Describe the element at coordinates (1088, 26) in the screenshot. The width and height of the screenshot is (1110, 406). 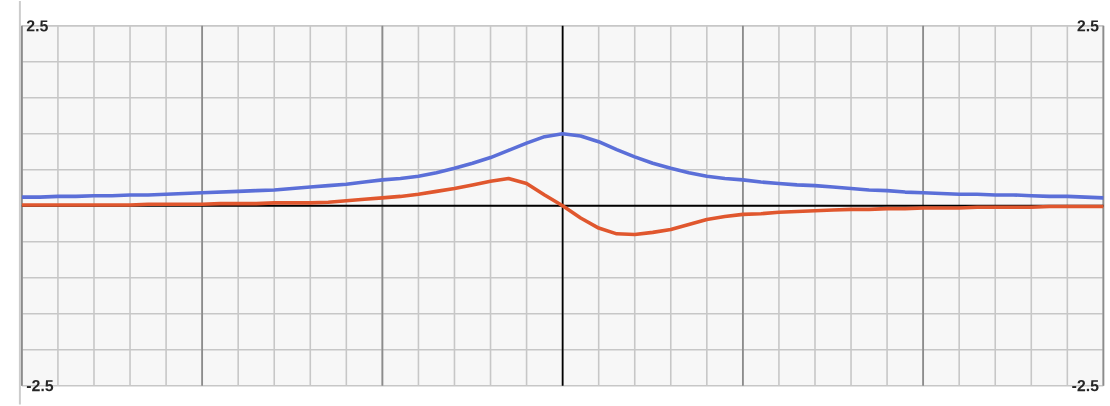
I see `y2-tick-label: 2.5` at that location.